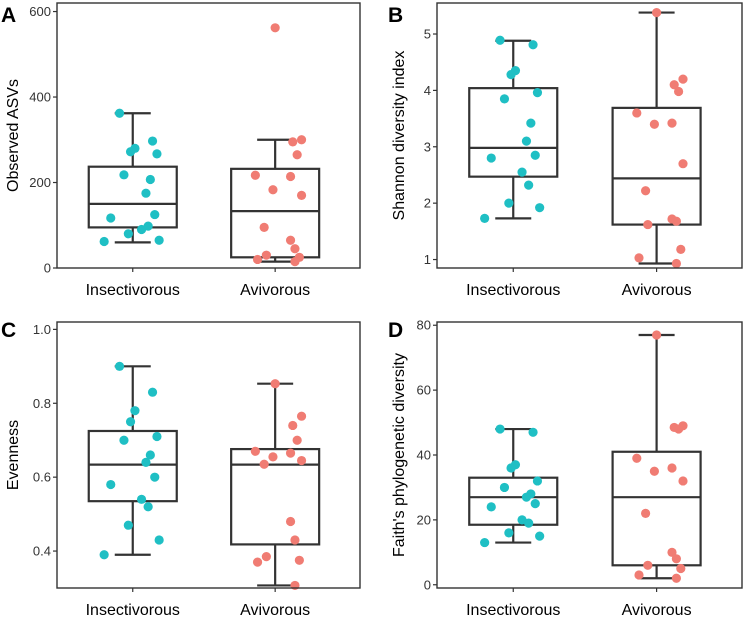 The width and height of the screenshot is (750, 619). Describe the element at coordinates (427, 146) in the screenshot. I see `y-tick-label: 3` at that location.